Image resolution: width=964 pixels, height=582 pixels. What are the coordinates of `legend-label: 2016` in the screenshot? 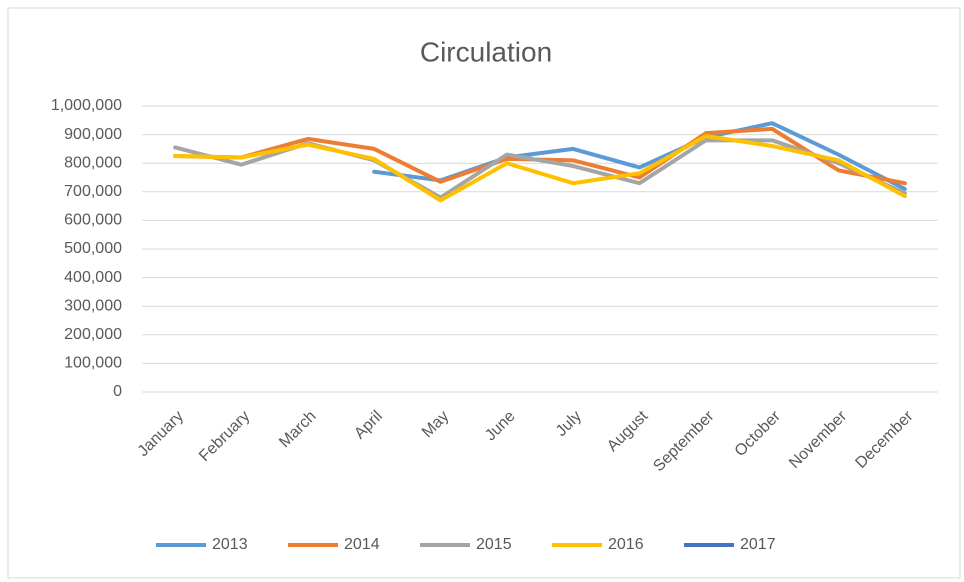 It's located at (626, 544).